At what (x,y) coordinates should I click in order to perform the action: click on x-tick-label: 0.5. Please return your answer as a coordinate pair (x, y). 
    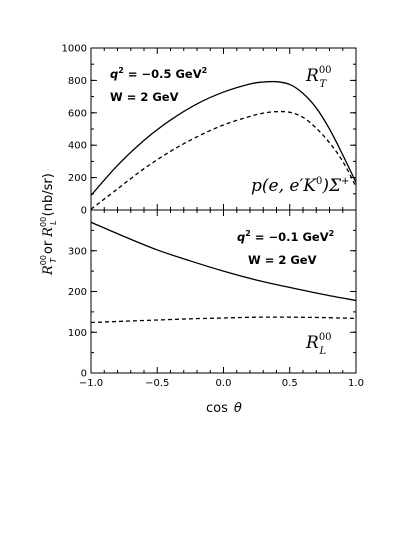
    Looking at the image, I should click on (290, 383).